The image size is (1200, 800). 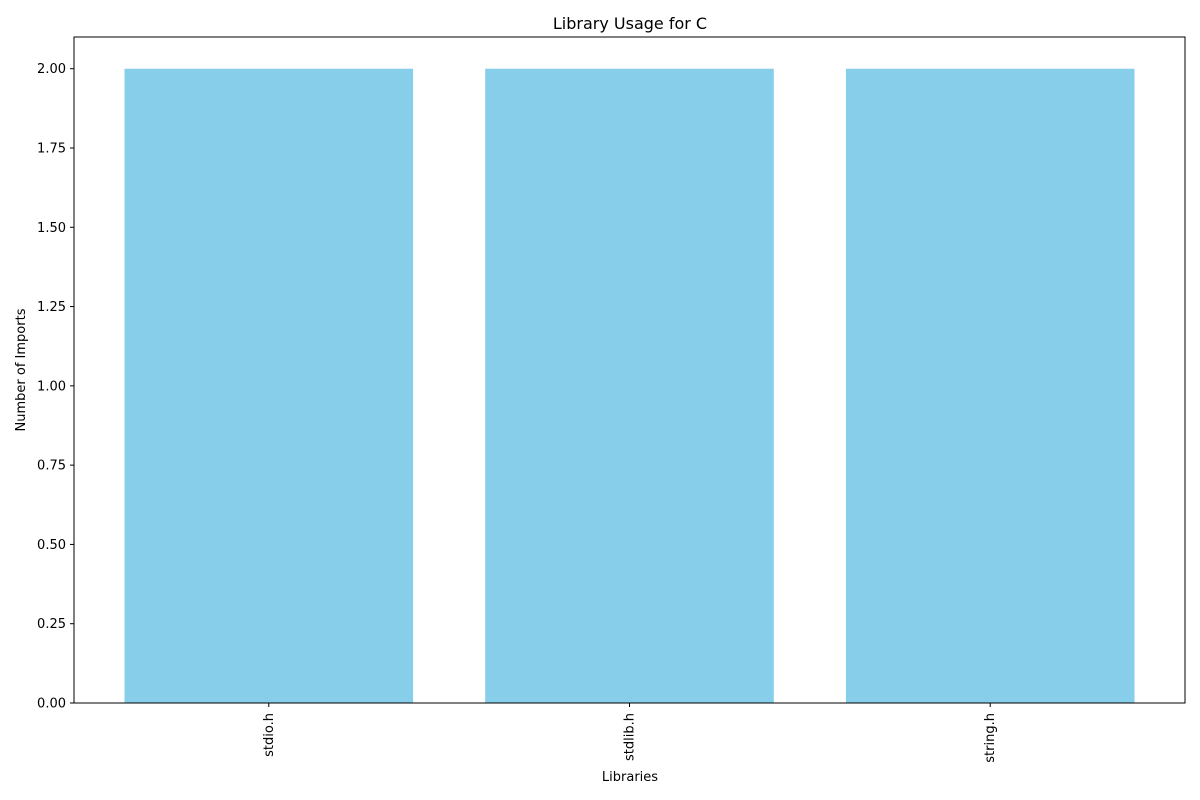 I want to click on x-tick-label: stdio.h, so click(x=269, y=735).